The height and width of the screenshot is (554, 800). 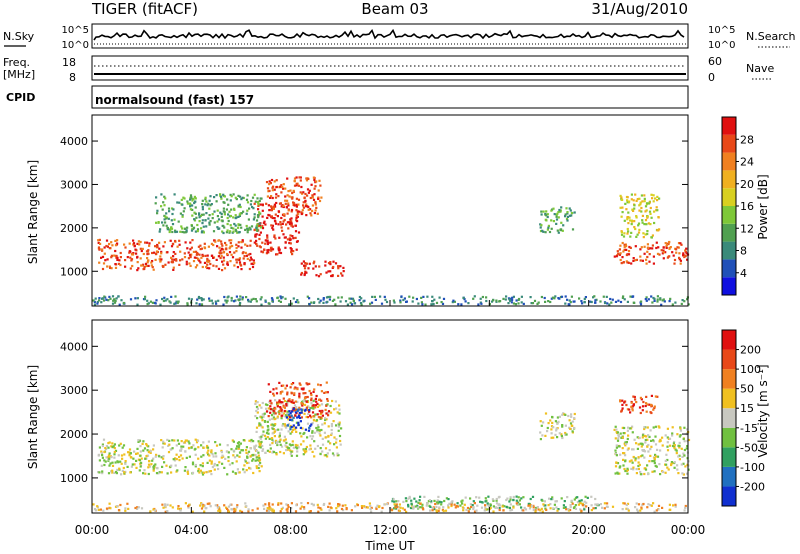 What do you see at coordinates (174, 100) in the screenshot?
I see `cpid-text: normalsound (fast) 157` at bounding box center [174, 100].